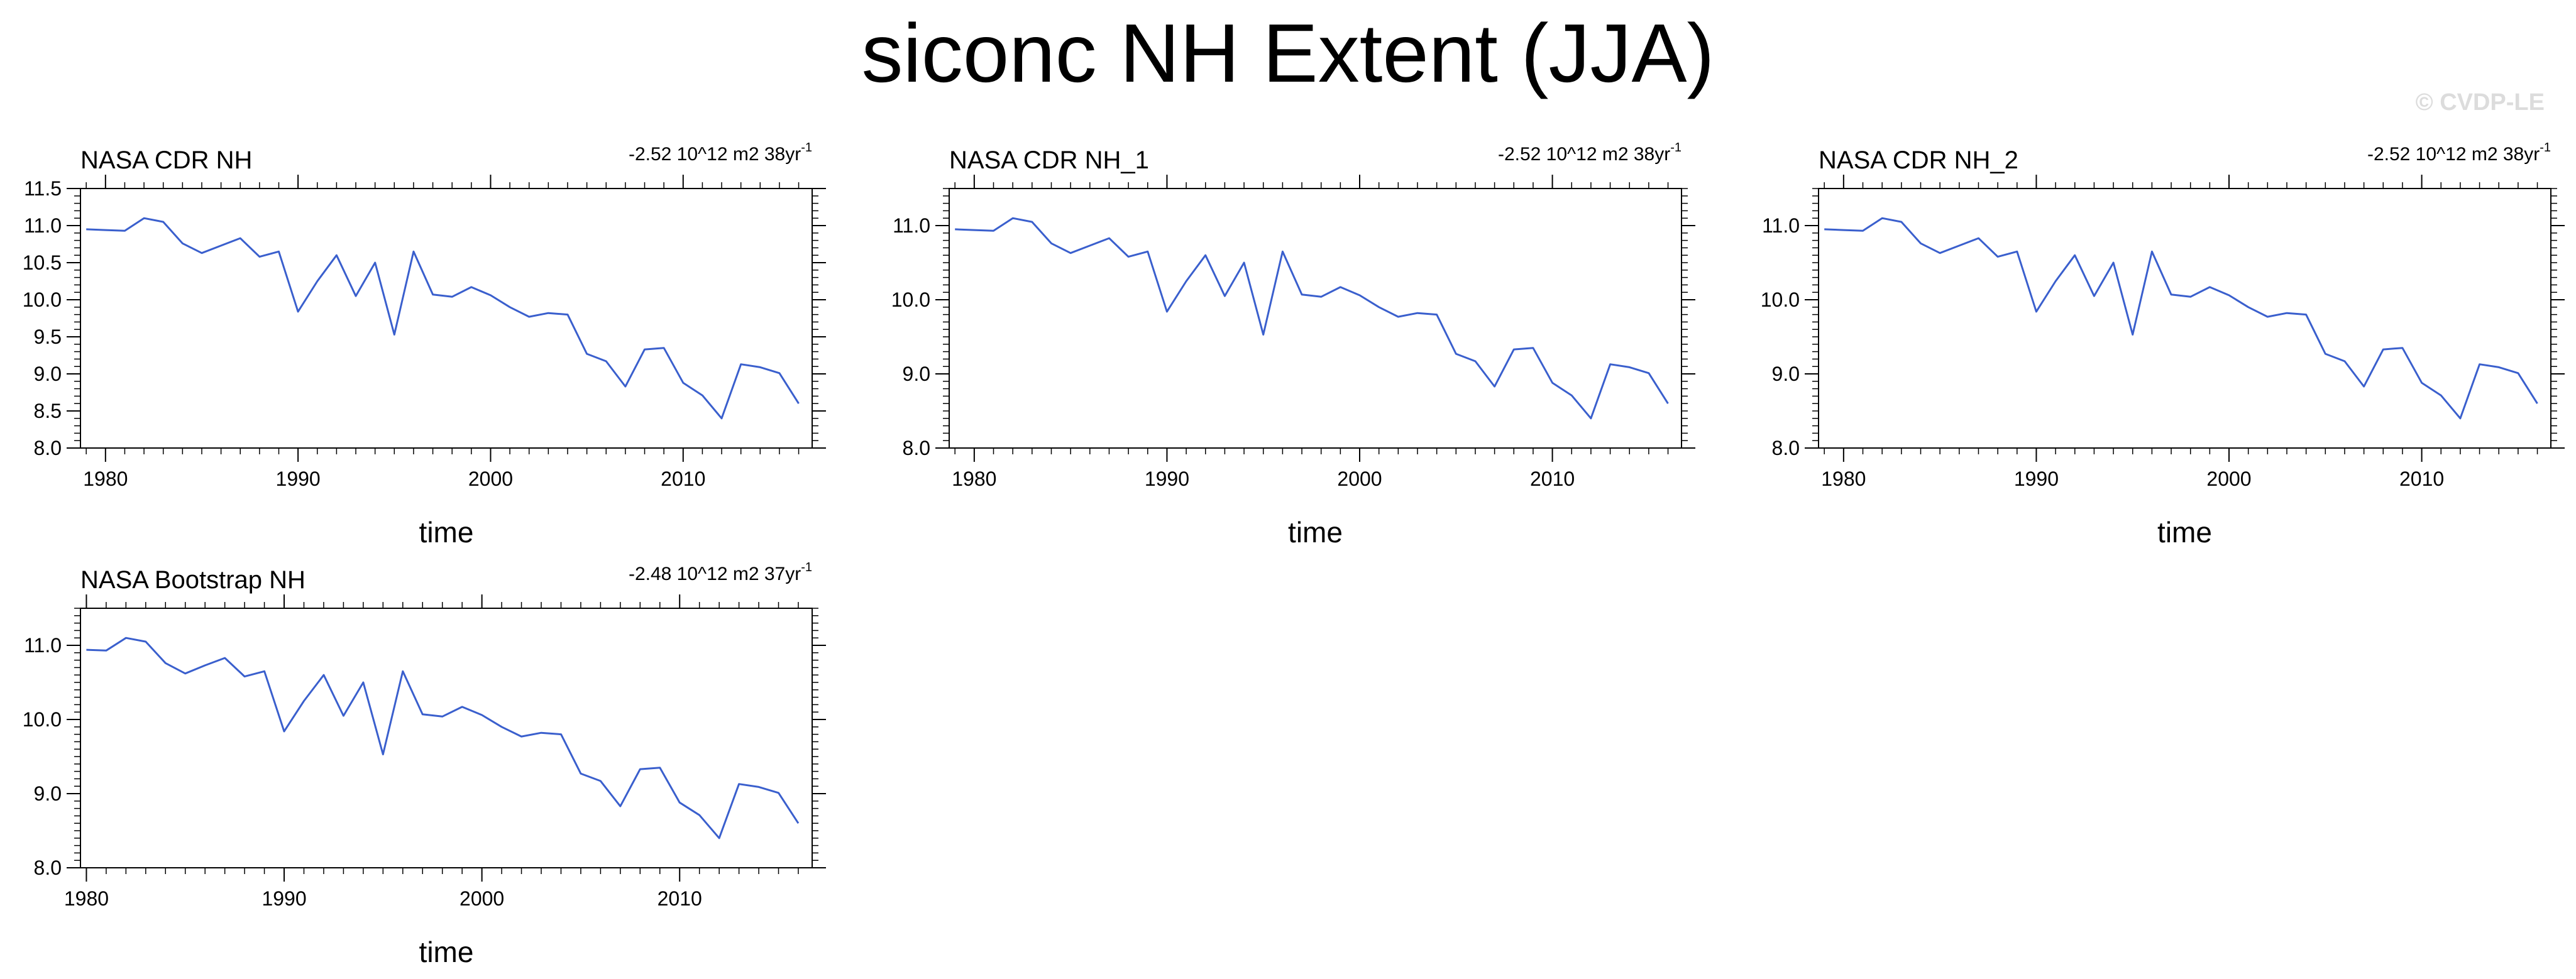 The height and width of the screenshot is (979, 2576). I want to click on y-tick-label: 9.5, so click(48, 337).